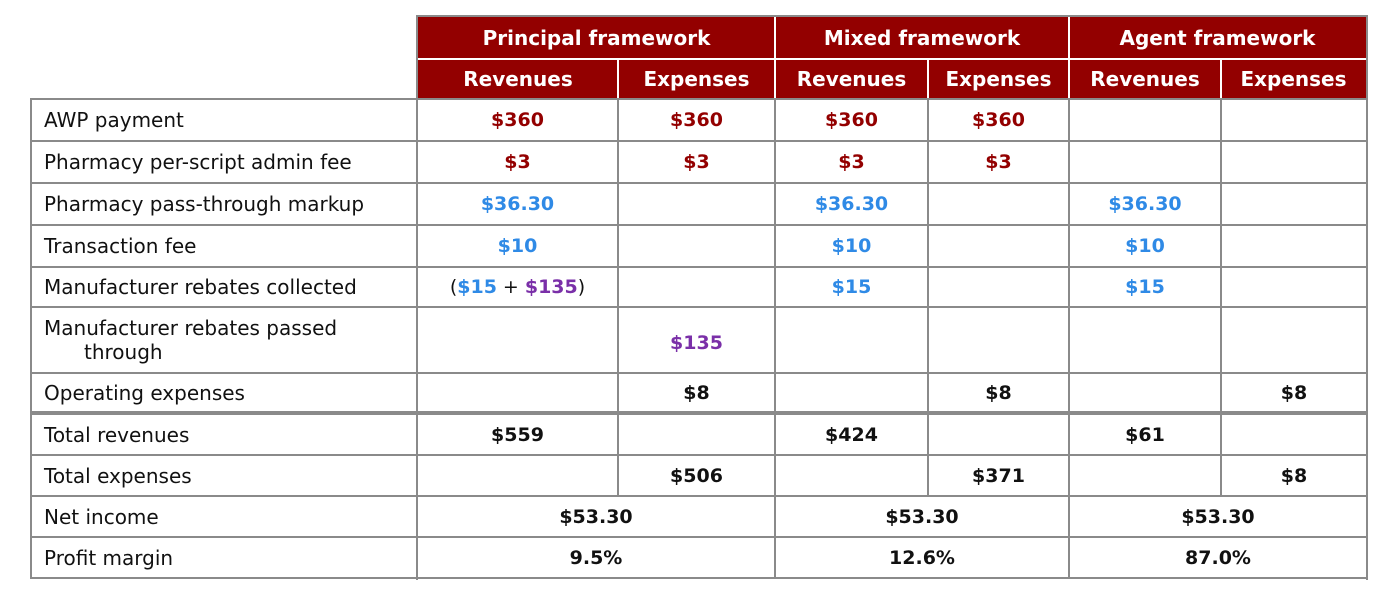 Image resolution: width=1400 pixels, height=599 pixels. What do you see at coordinates (453, 287) in the screenshot?
I see `open-paren: (` at bounding box center [453, 287].